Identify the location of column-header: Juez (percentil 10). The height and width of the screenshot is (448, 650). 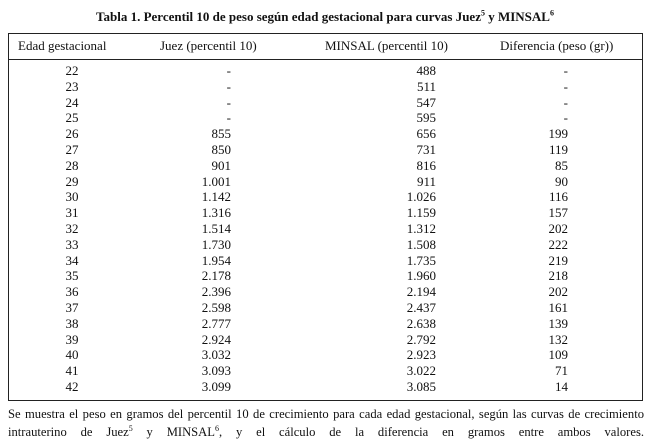
(208, 45).